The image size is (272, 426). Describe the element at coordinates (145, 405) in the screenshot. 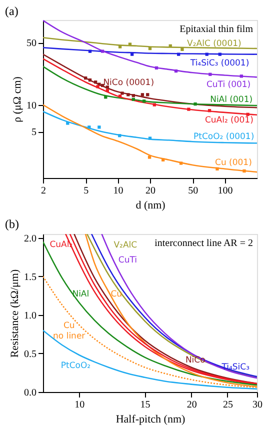

I see `x-tick-label: 15` at that location.